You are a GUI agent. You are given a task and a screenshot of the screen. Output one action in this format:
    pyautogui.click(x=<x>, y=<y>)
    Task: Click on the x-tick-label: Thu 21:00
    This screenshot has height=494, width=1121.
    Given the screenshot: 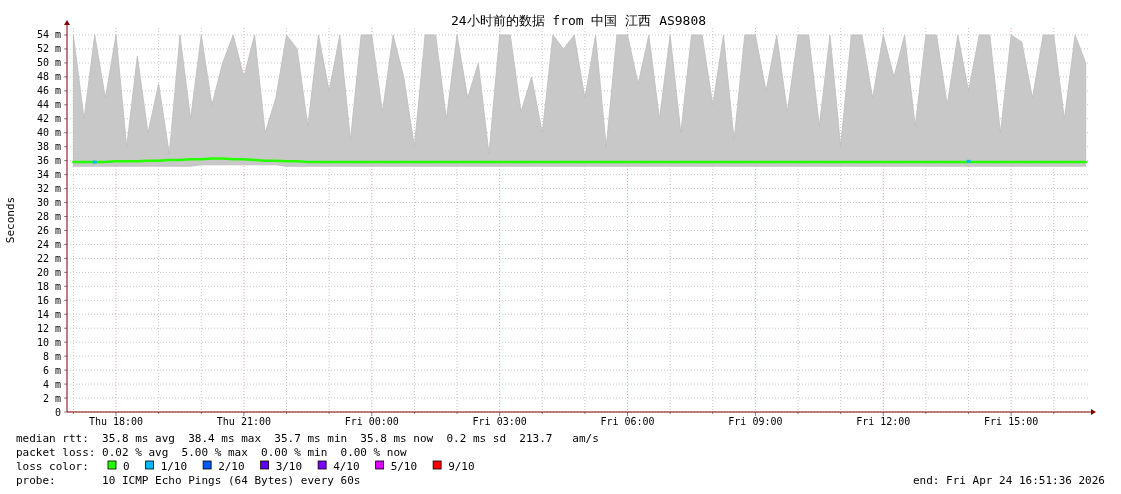 What is the action you would take?
    pyautogui.click(x=243, y=421)
    